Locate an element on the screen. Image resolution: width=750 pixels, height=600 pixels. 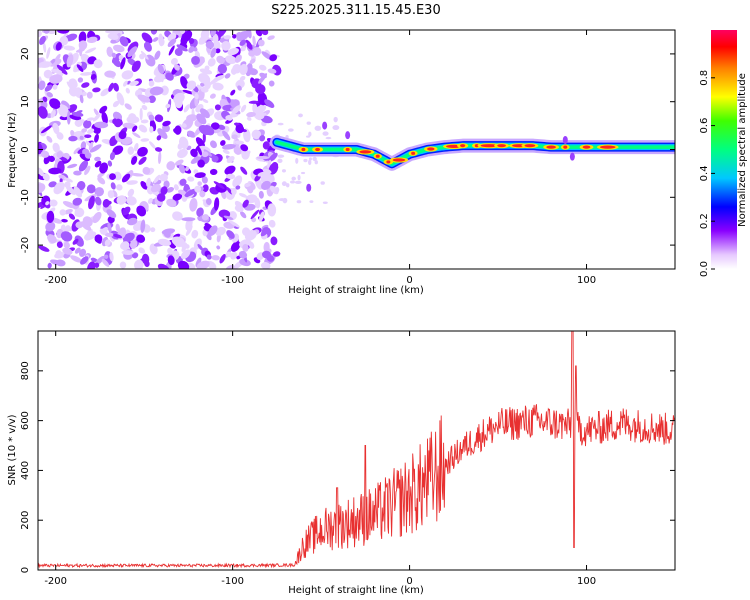
colorbar-tick-label: 0.2 is located at coordinates (704, 221).